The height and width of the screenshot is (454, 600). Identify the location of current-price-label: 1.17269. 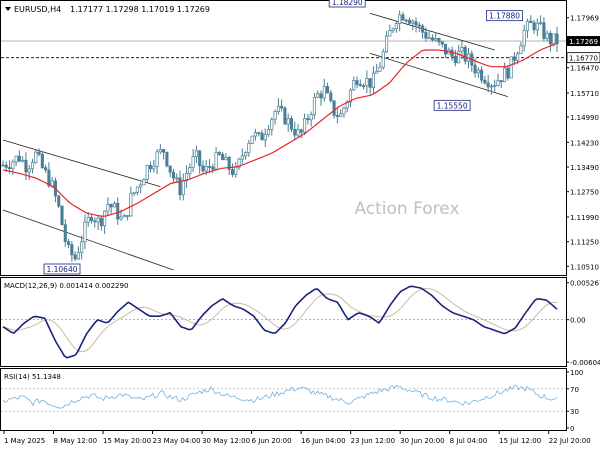
(583, 42).